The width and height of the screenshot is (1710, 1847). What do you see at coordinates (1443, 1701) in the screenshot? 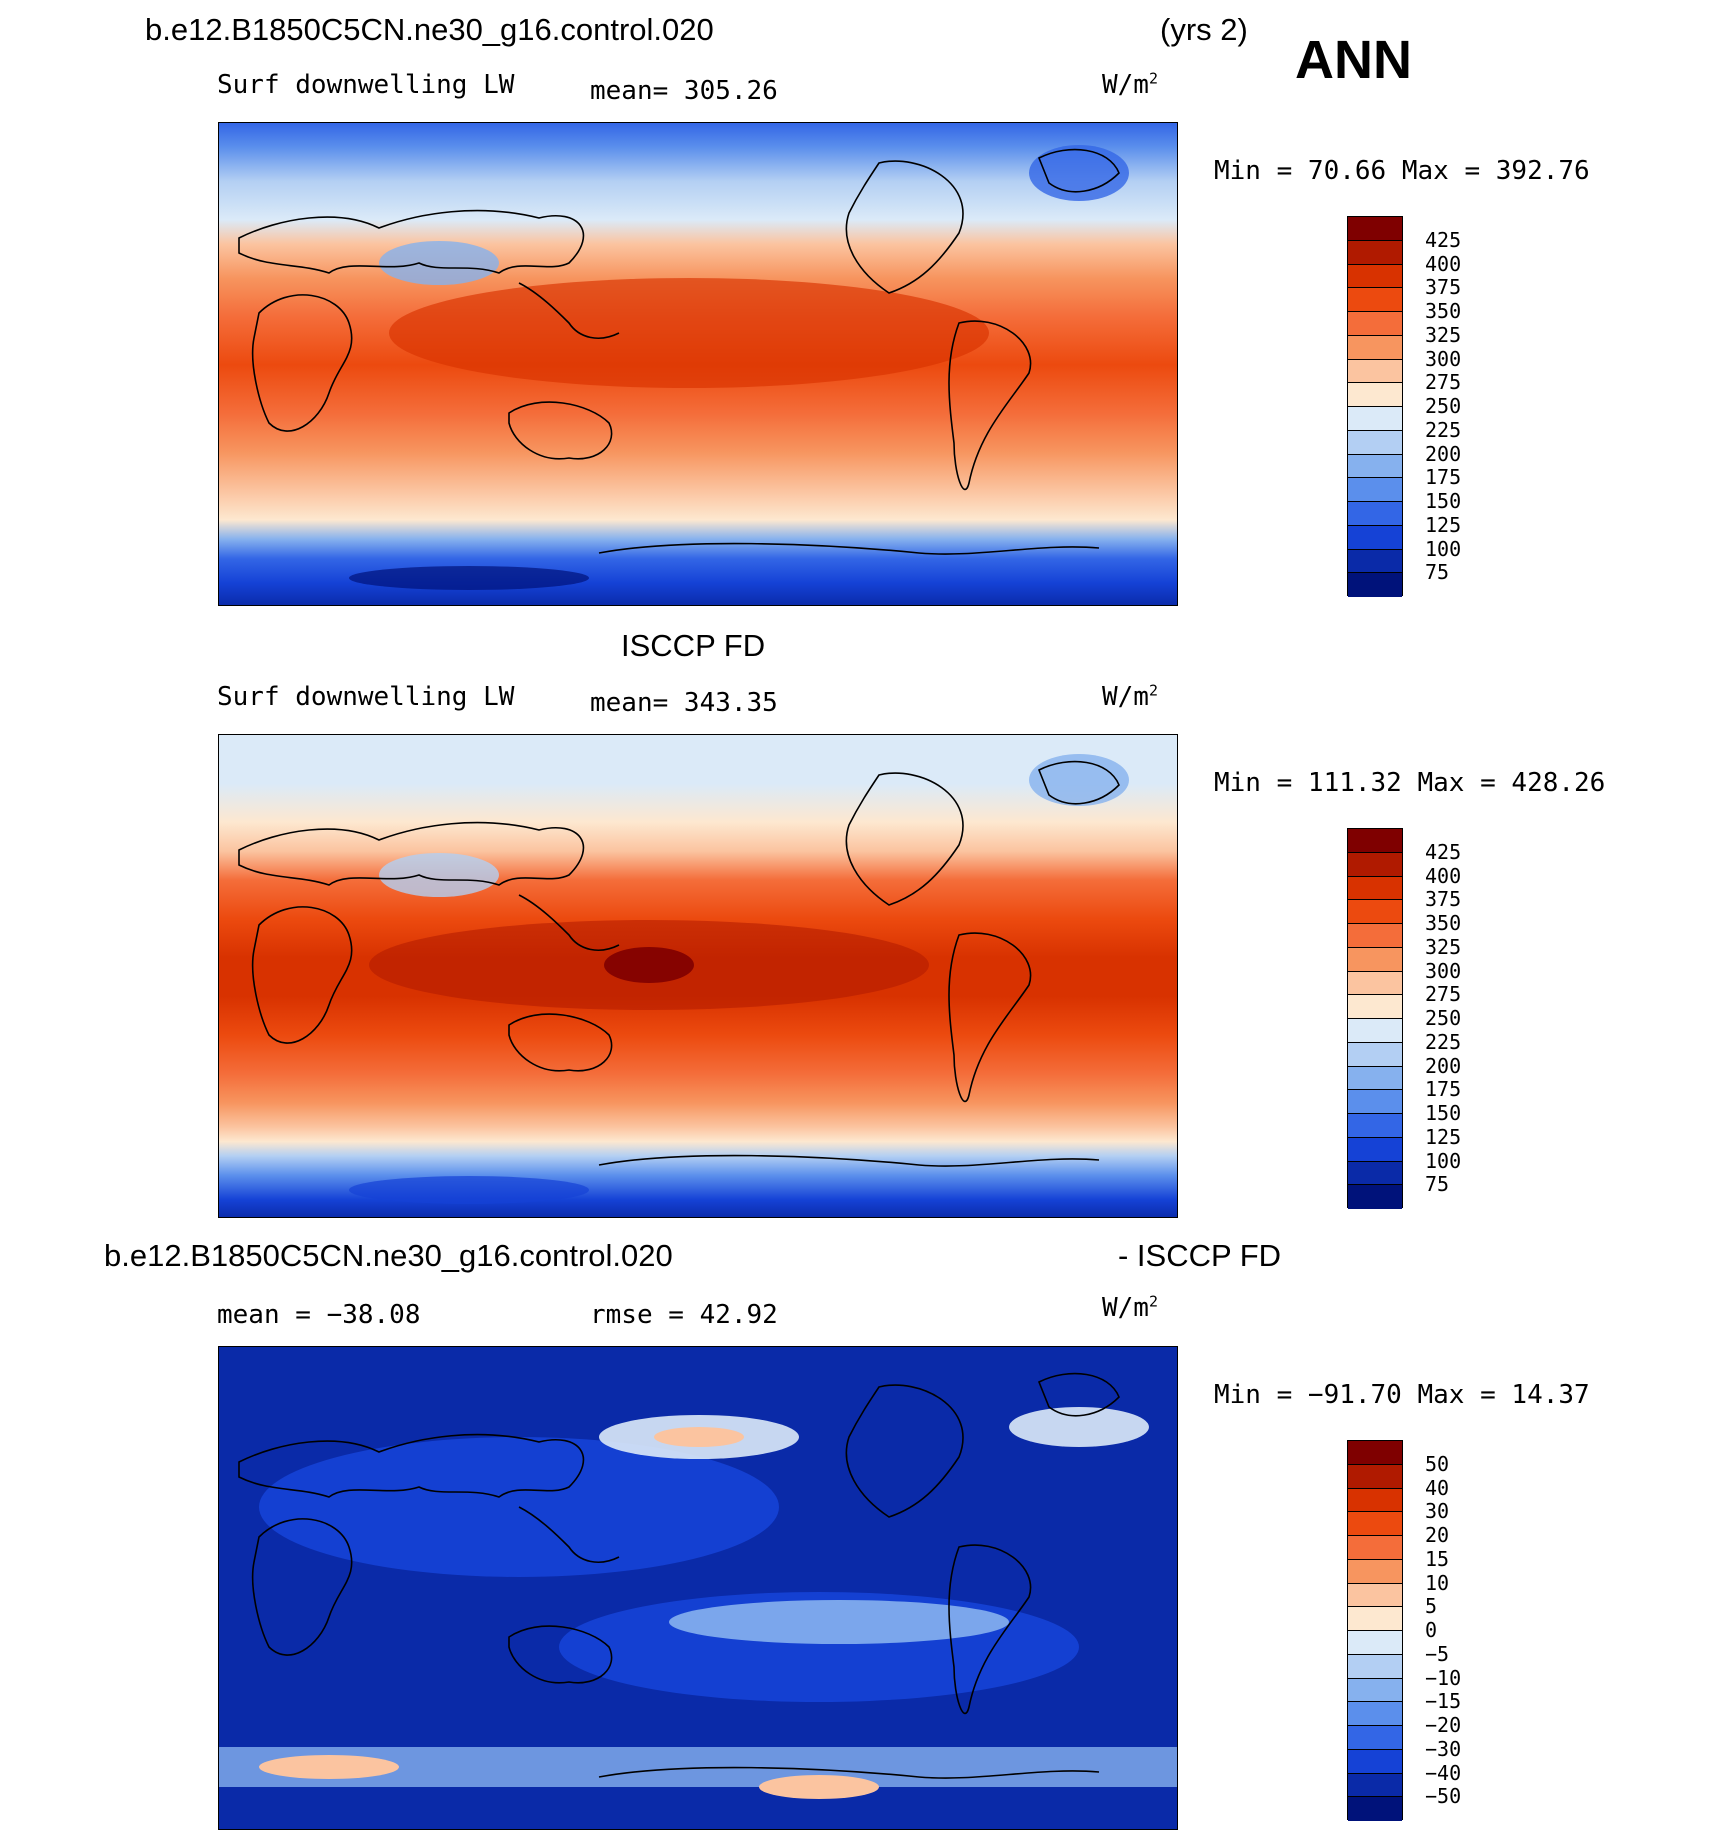
I see `colorbar-tick-label: −15` at bounding box center [1443, 1701].